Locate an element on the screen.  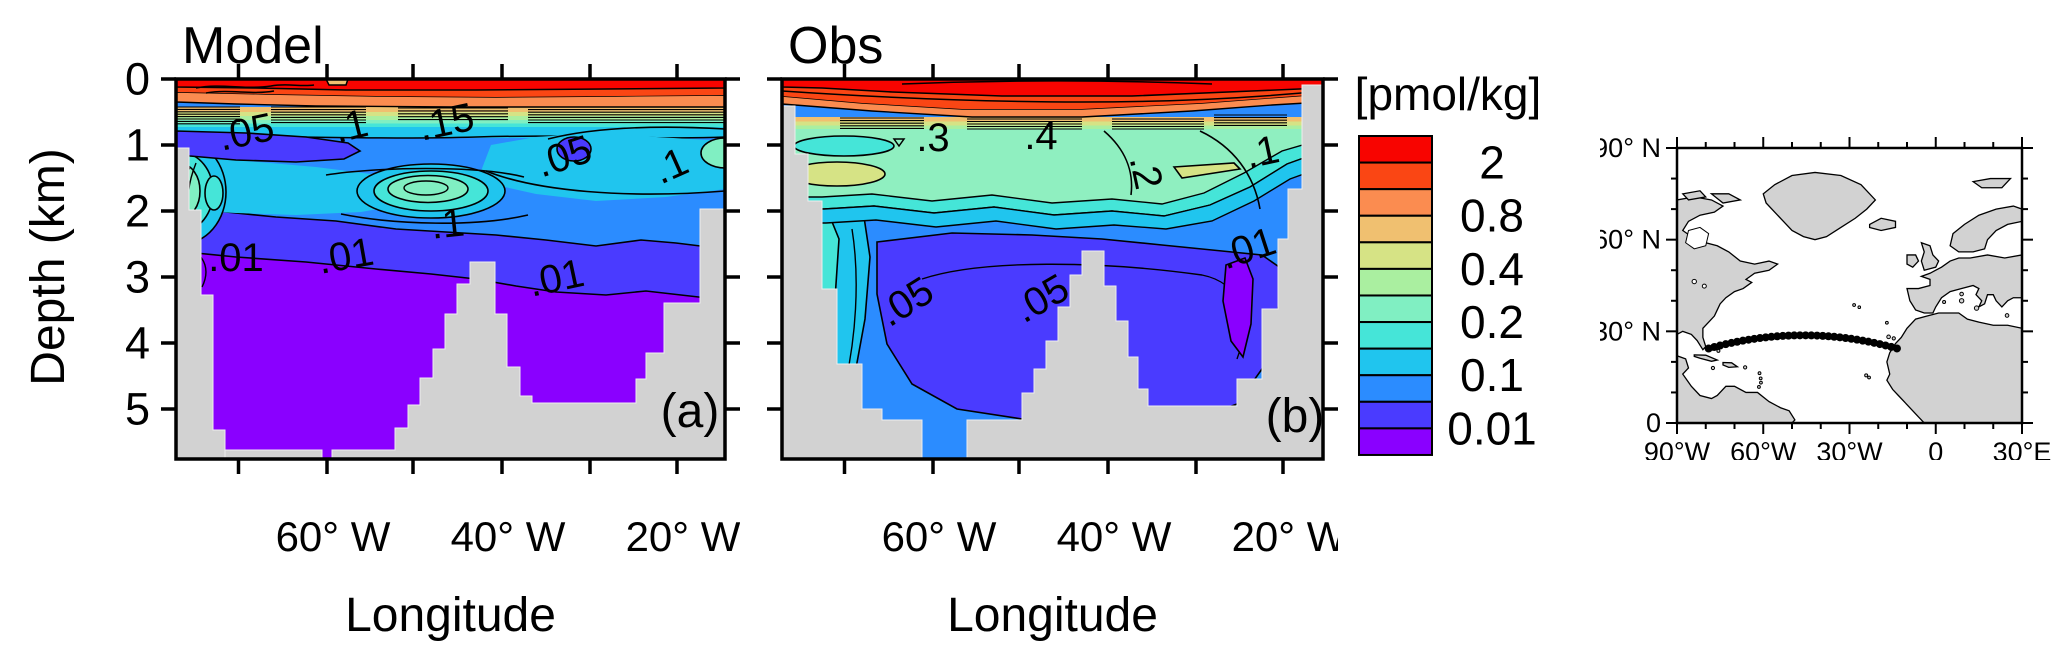
y-axis-label: Depth (km) is located at coordinates (48, 266).